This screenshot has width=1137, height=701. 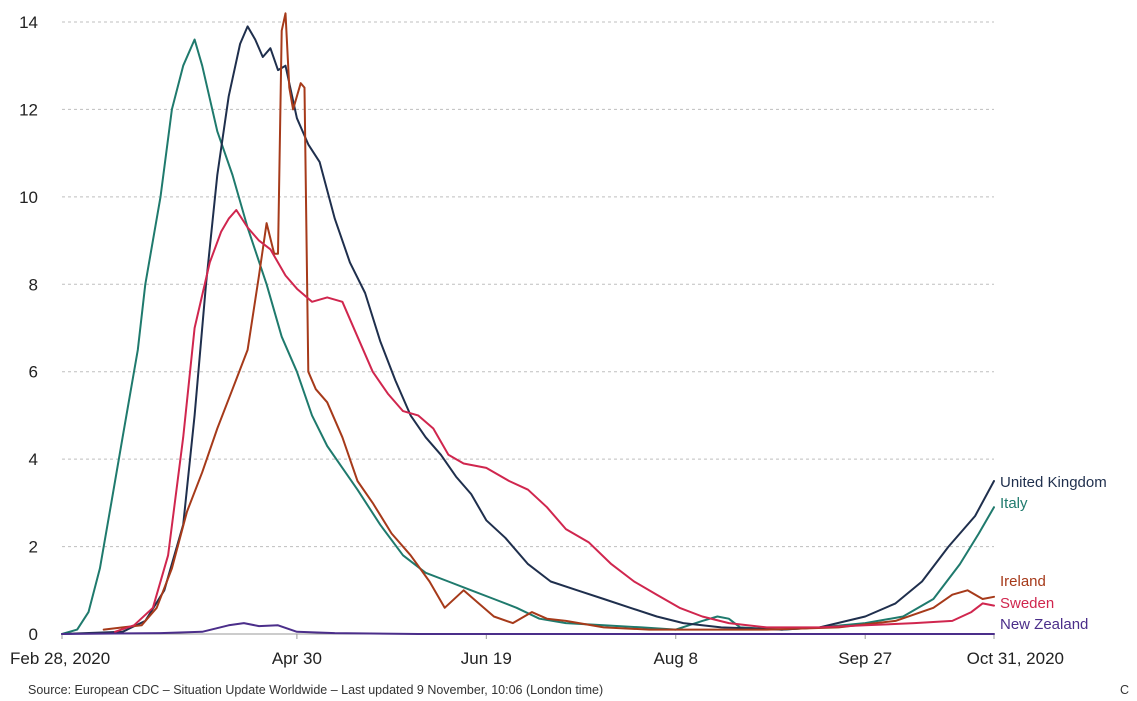 I want to click on series-label-united-kingdom: United Kingdom, so click(x=1053, y=482).